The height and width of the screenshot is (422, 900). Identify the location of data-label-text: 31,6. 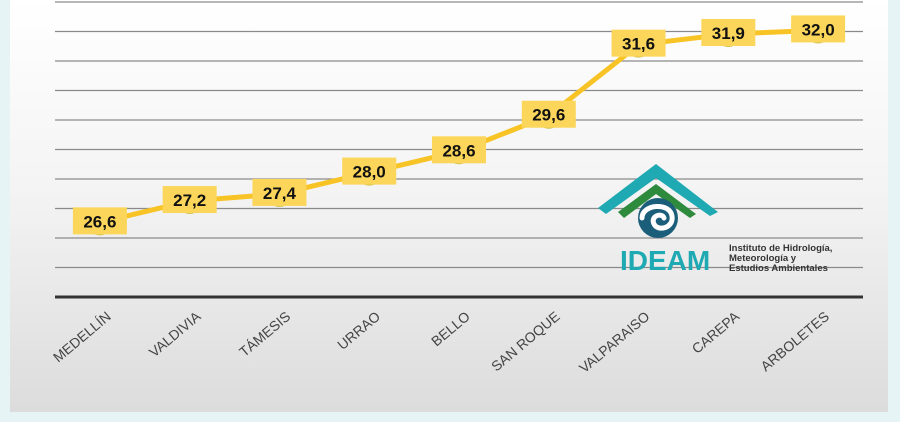
(638, 44).